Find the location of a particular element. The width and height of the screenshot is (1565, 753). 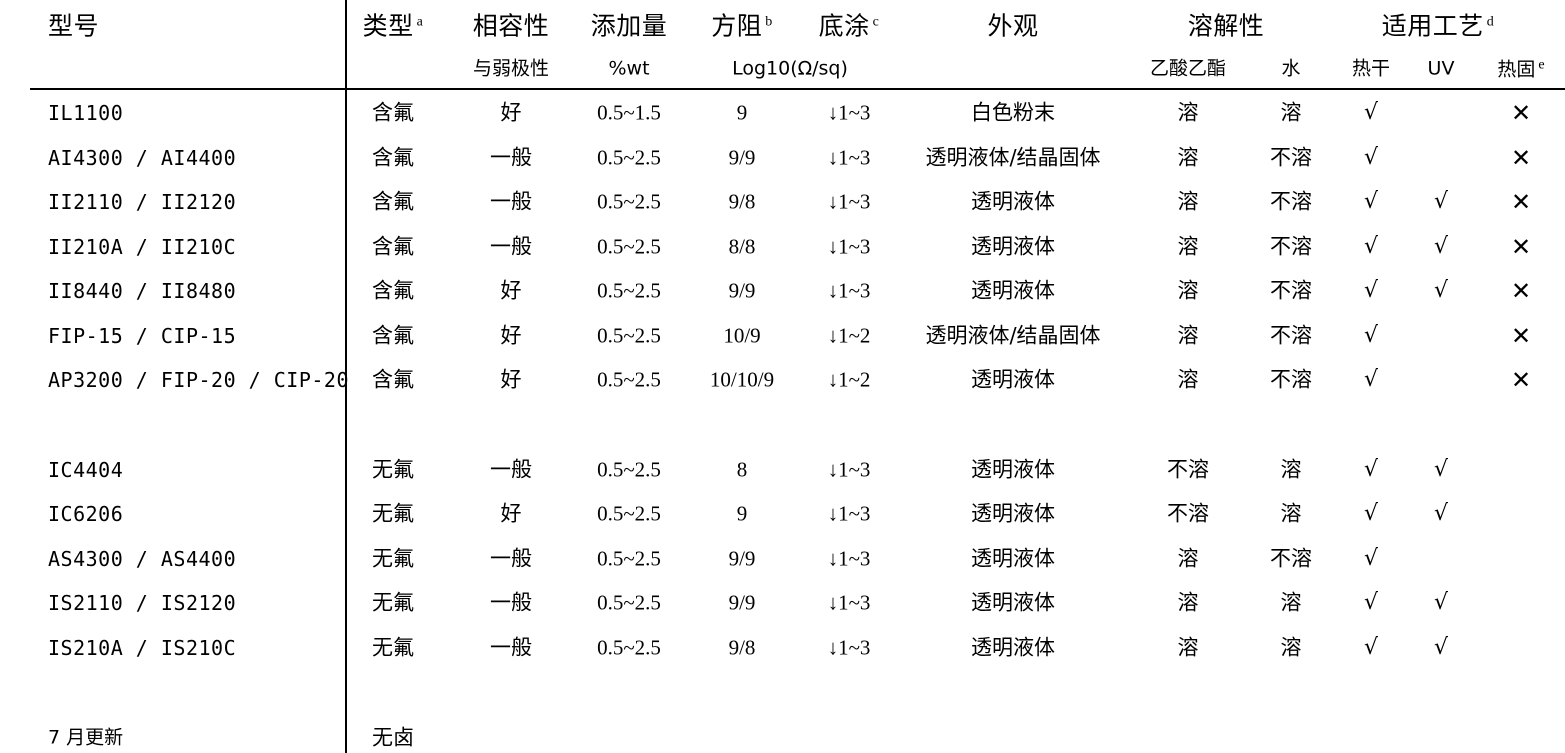

column-subheader-label: Log10(Ω/sq) is located at coordinates (790, 68).